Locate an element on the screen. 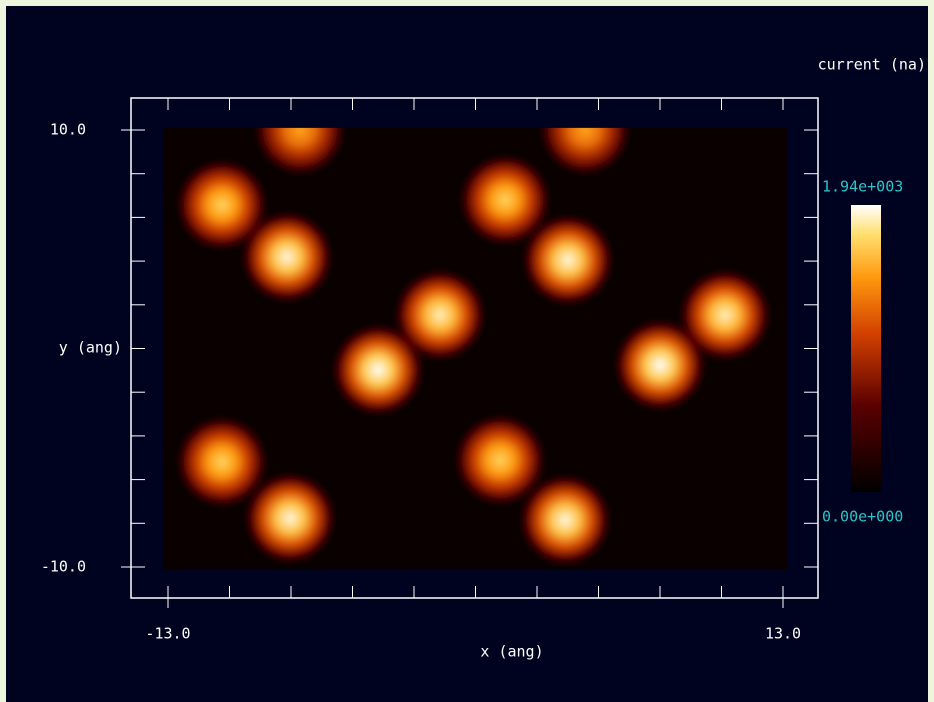  y-axis-label: y (ang) is located at coordinates (90, 348).